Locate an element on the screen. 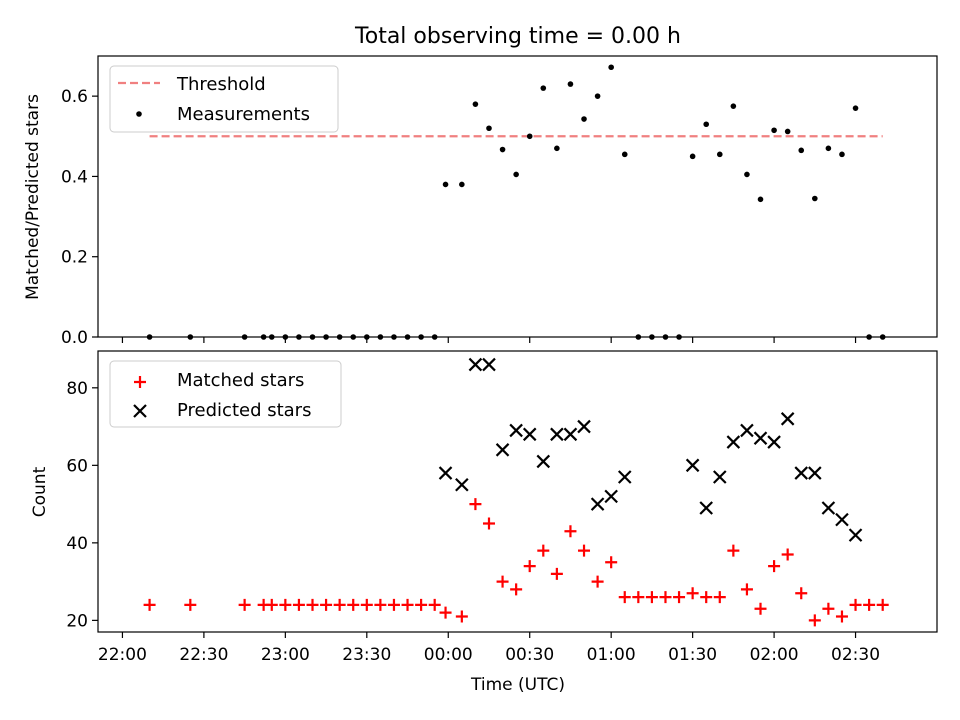  x-axis-label: Time (UTC) is located at coordinates (517, 685).